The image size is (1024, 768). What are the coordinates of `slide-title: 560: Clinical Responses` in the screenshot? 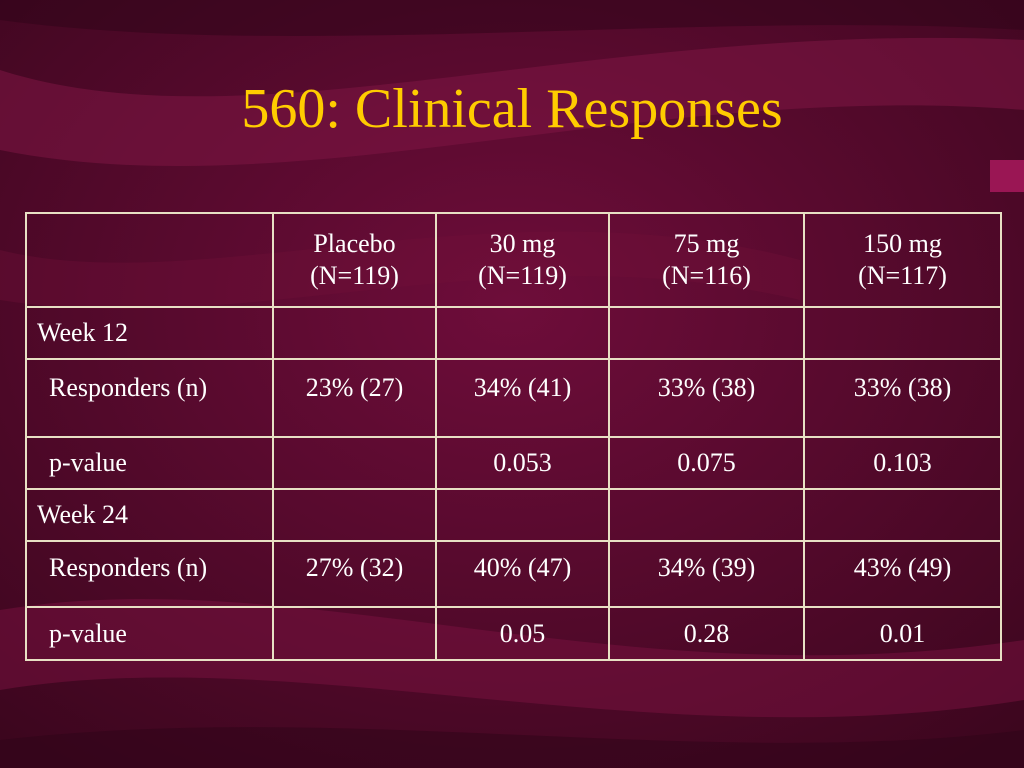 It's located at (512, 109).